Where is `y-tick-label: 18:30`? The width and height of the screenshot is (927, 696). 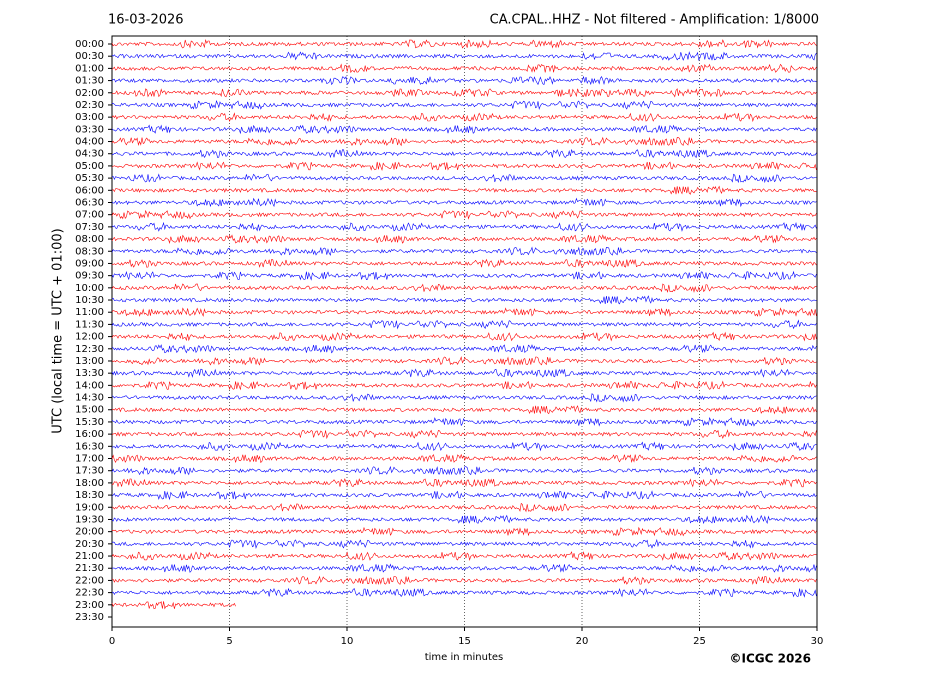
y-tick-label: 18:30 is located at coordinates (89, 495).